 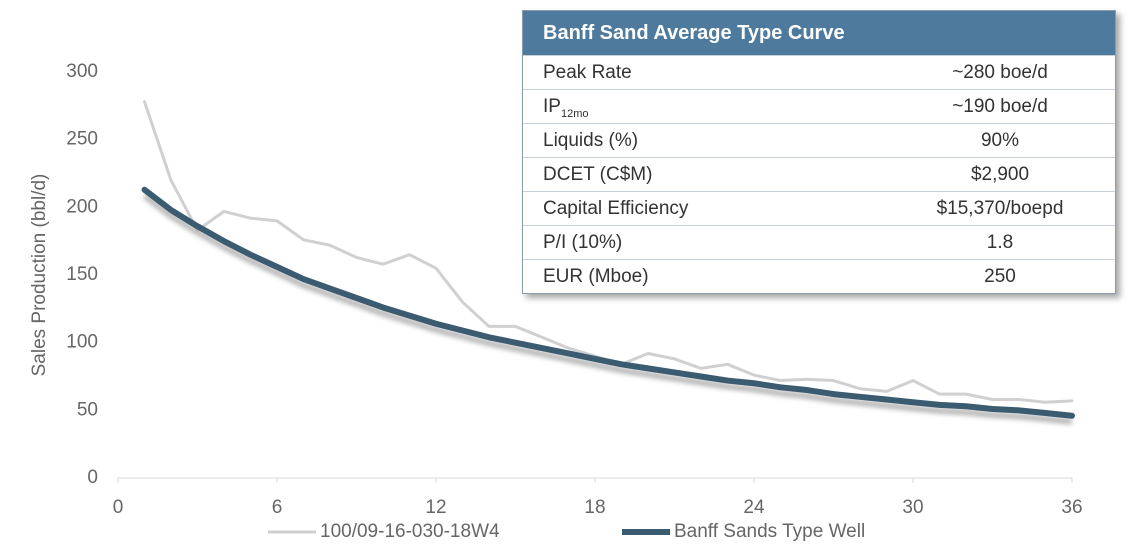 I want to click on y-tick-label: 0, so click(x=92, y=477).